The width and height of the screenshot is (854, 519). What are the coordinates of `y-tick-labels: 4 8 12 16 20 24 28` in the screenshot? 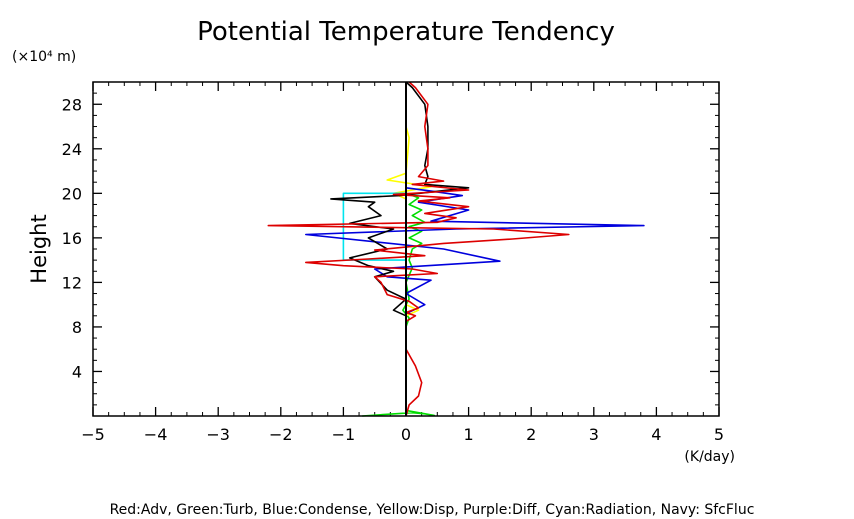 It's located at (72, 238).